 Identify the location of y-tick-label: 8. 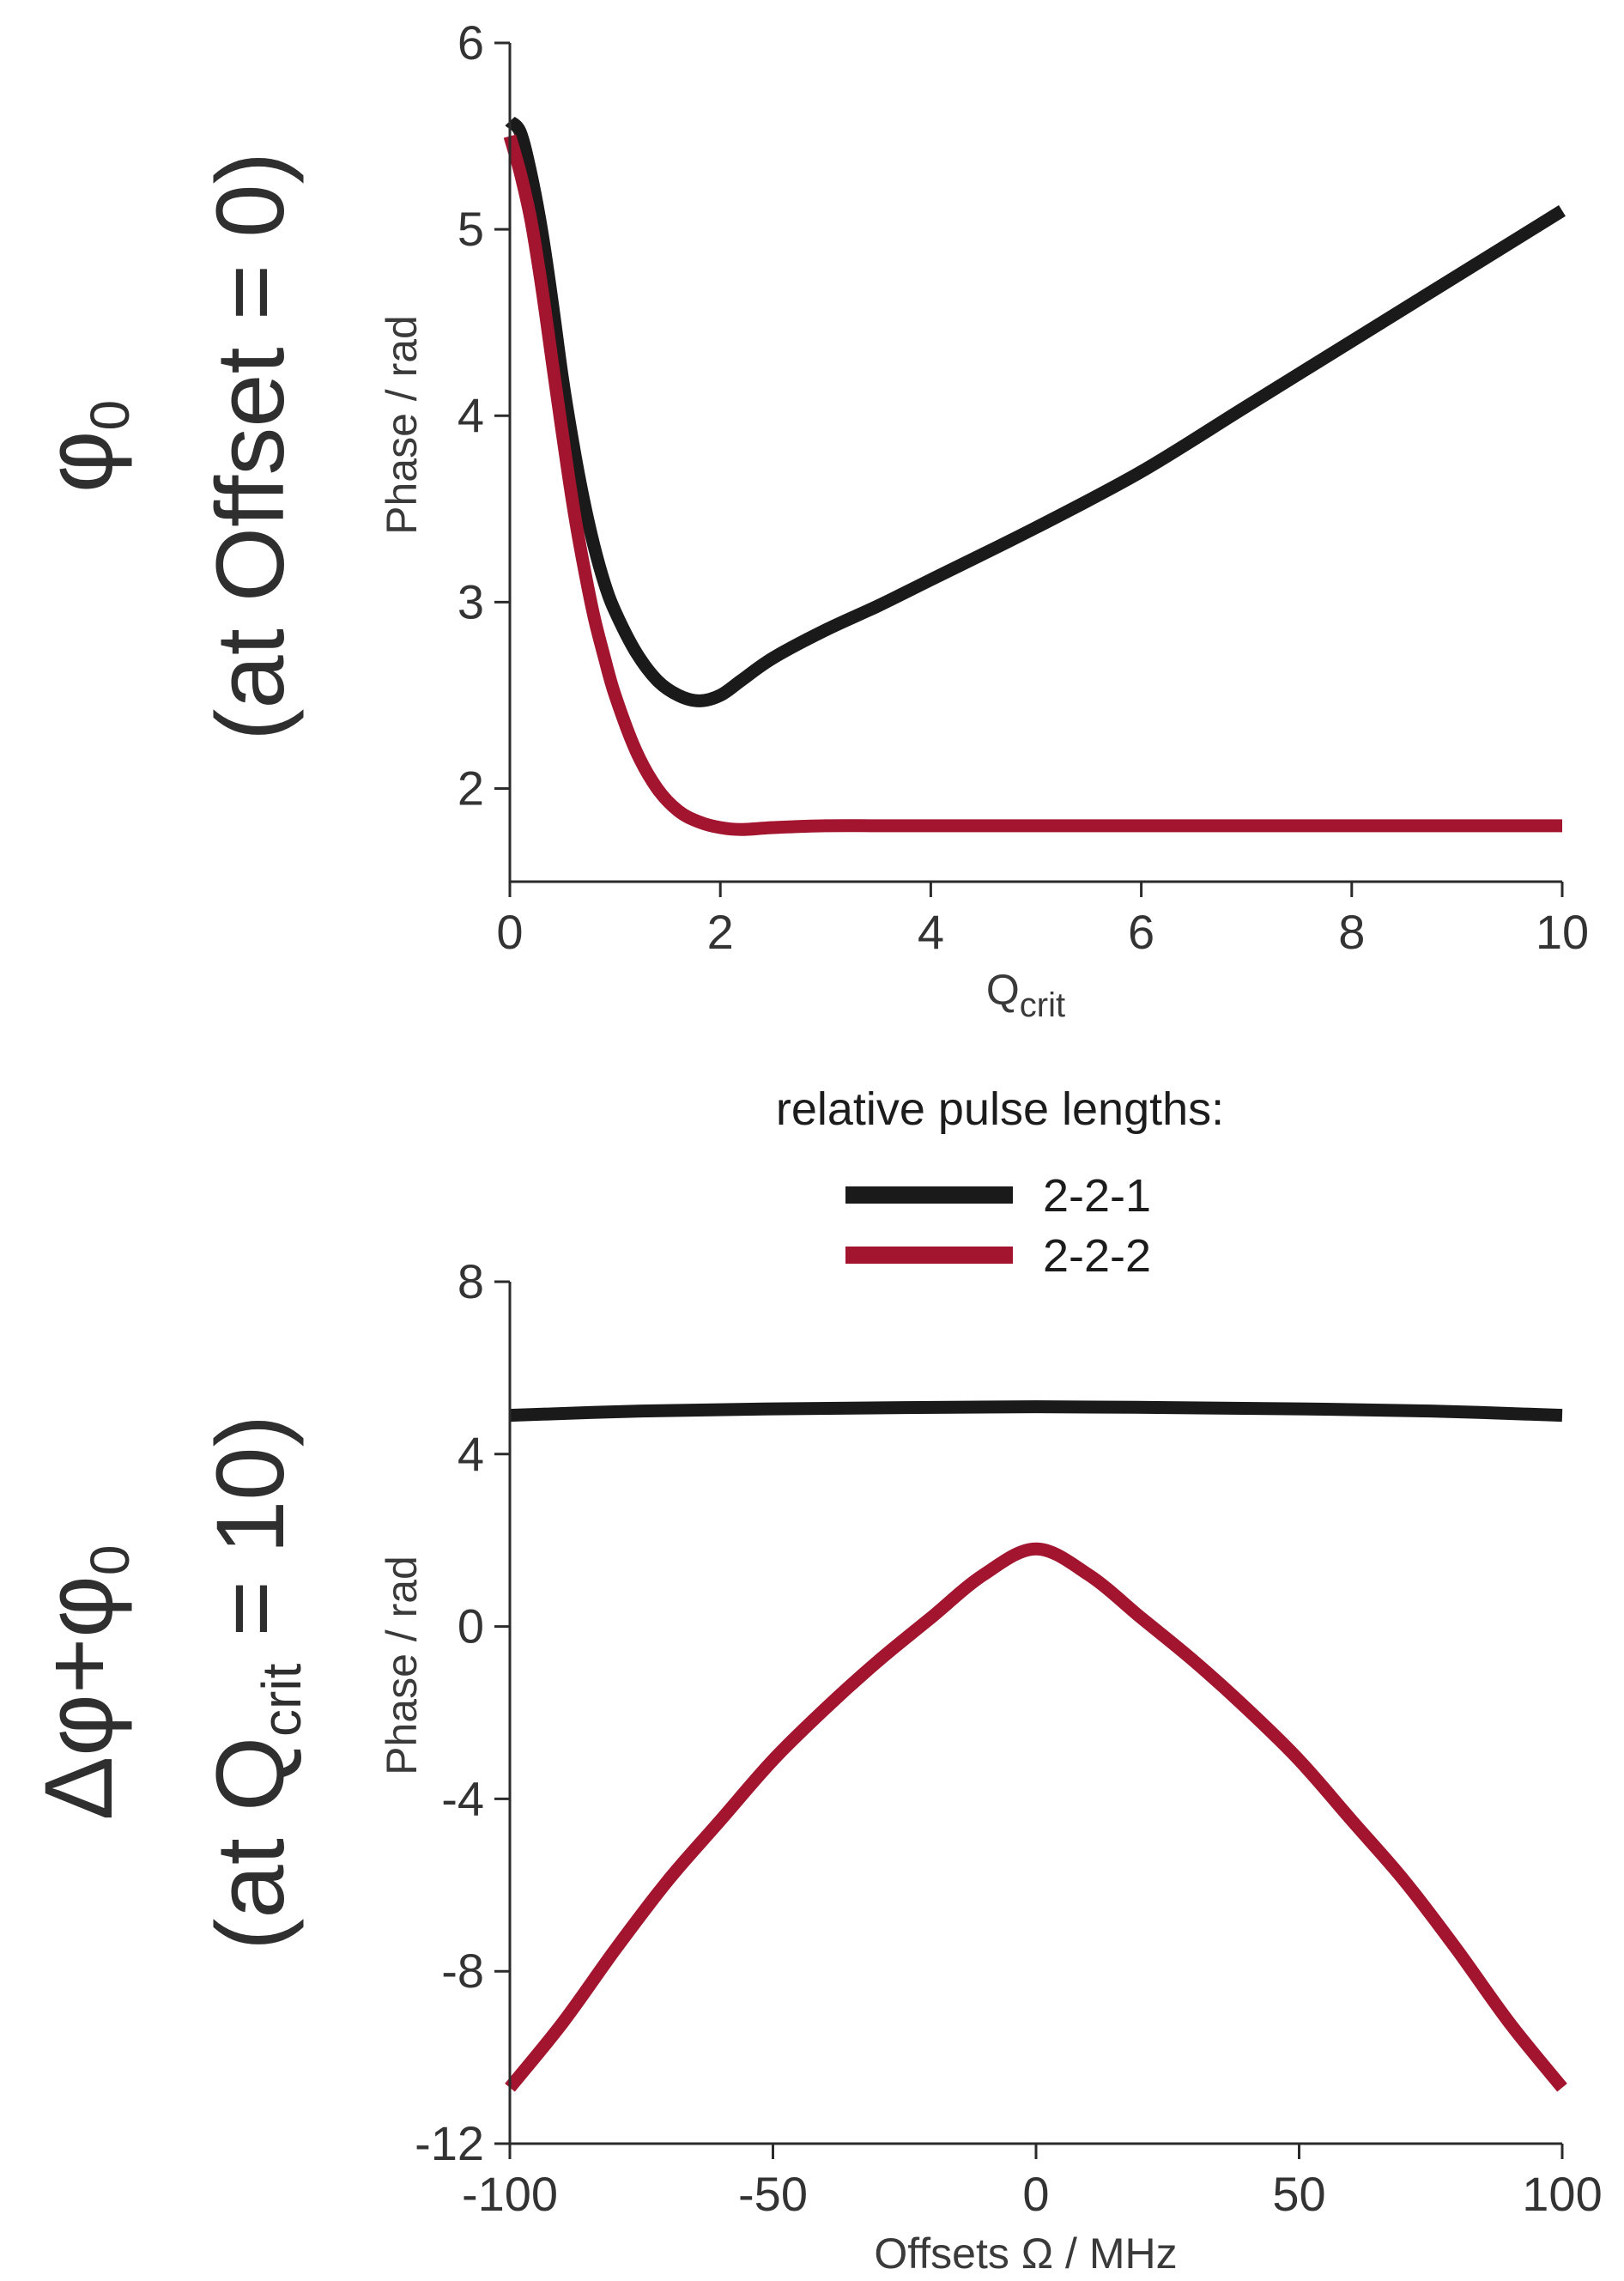
(471, 1281).